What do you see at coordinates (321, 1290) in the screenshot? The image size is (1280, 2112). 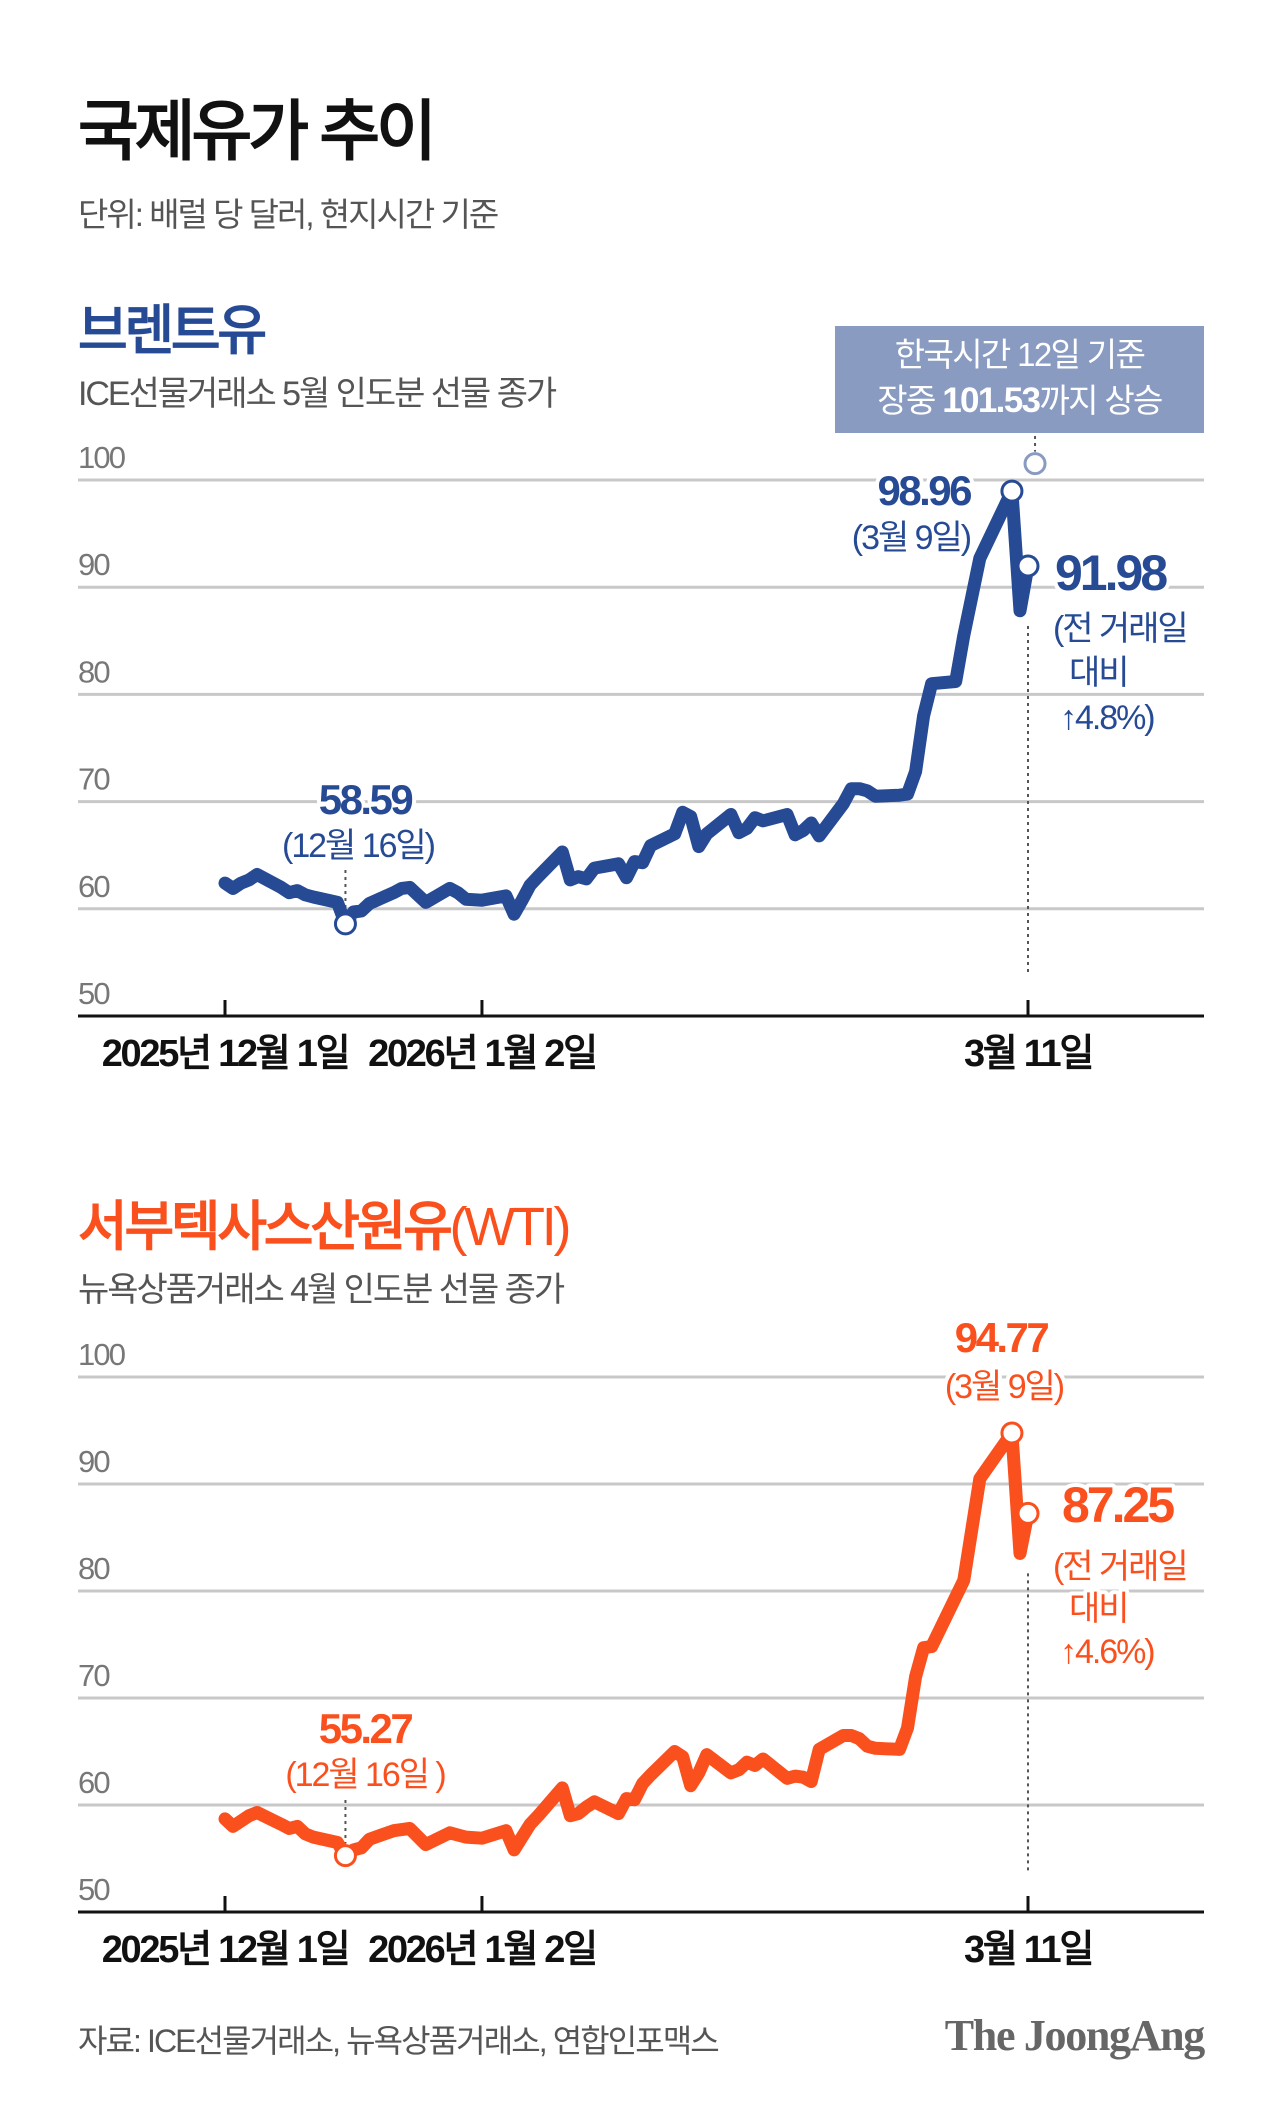 I see `wti-subtitle: 뉴욕상품거래소 4월 인도분 선물 종가` at bounding box center [321, 1290].